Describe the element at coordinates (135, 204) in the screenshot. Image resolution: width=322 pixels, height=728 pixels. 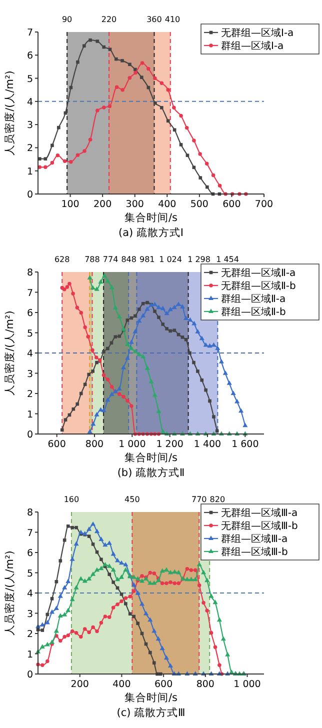
I see `x-tick-label: 300` at that location.